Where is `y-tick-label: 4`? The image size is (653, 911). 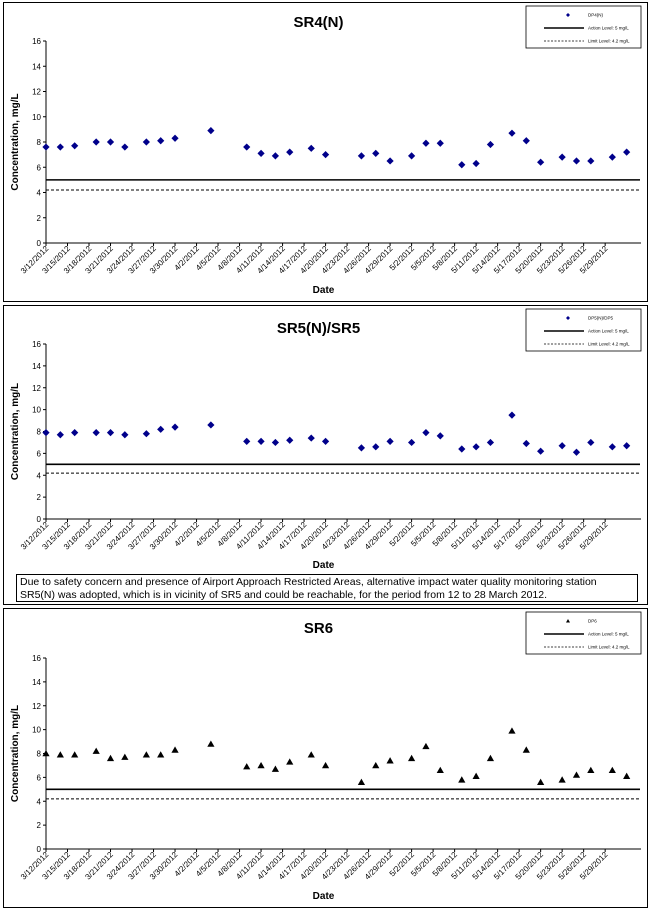
y-tick-label: 4 is located at coordinates (39, 193).